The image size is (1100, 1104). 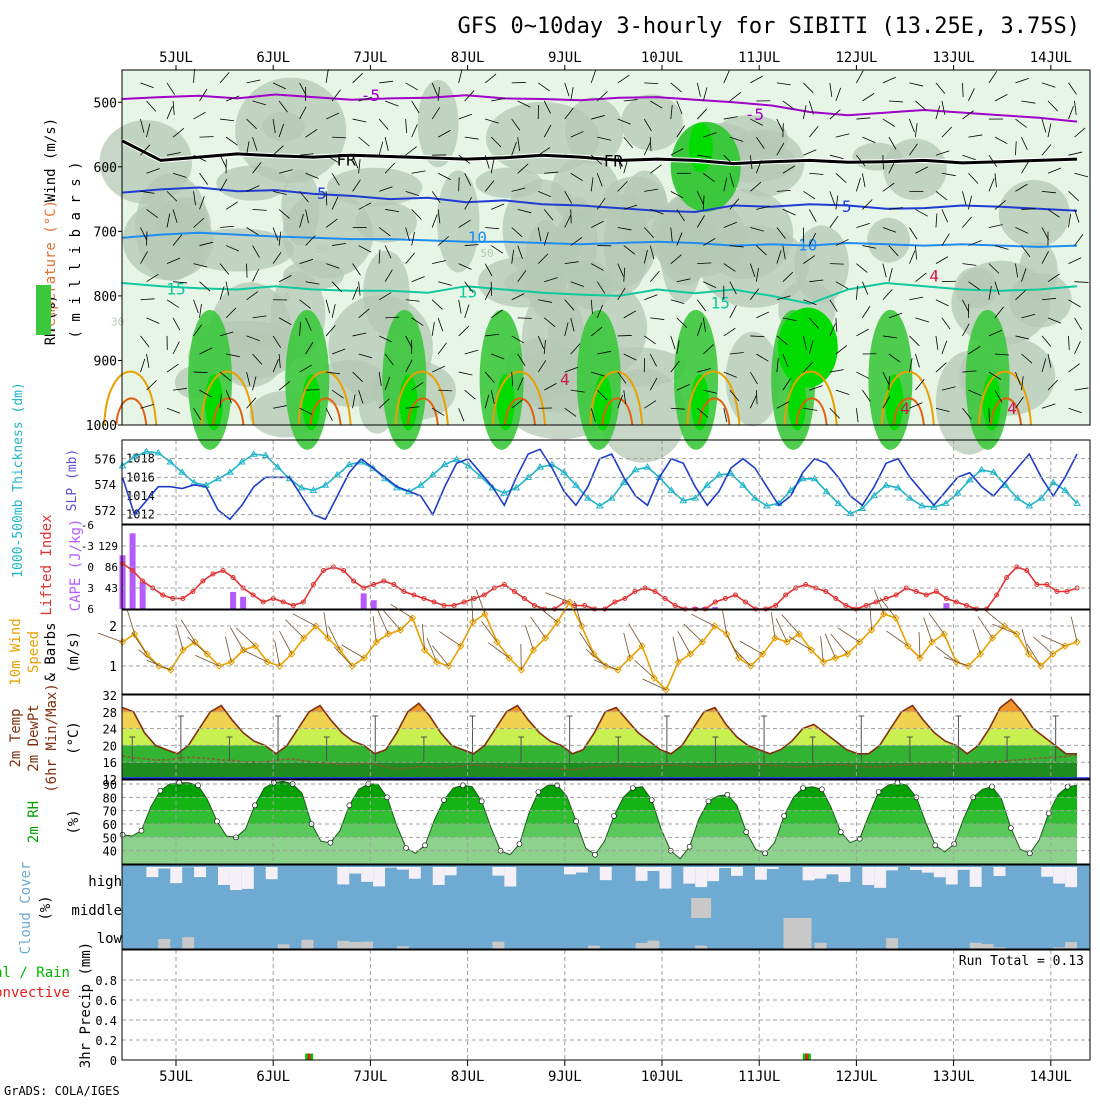 What do you see at coordinates (35, 993) in the screenshot?
I see `label-precip-2: Convective` at bounding box center [35, 993].